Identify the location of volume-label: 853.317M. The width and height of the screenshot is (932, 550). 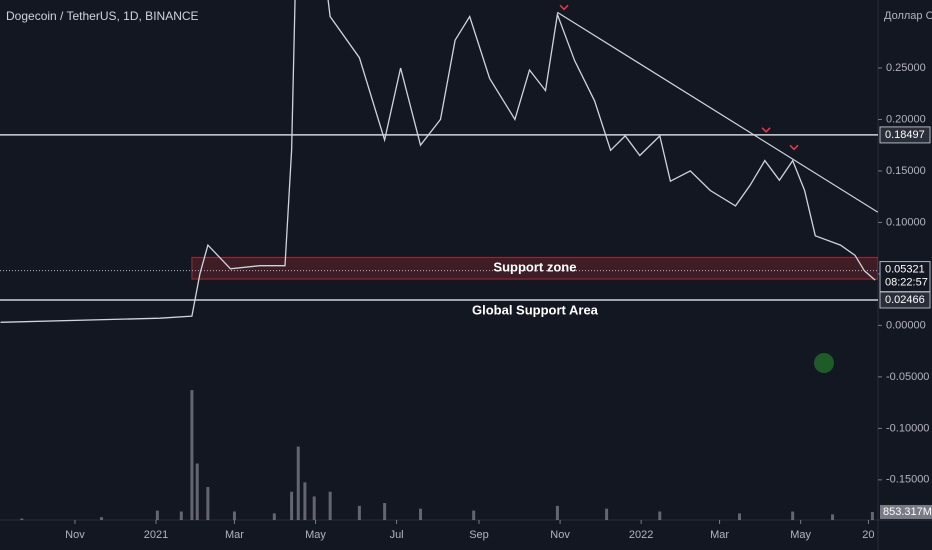
(907, 512).